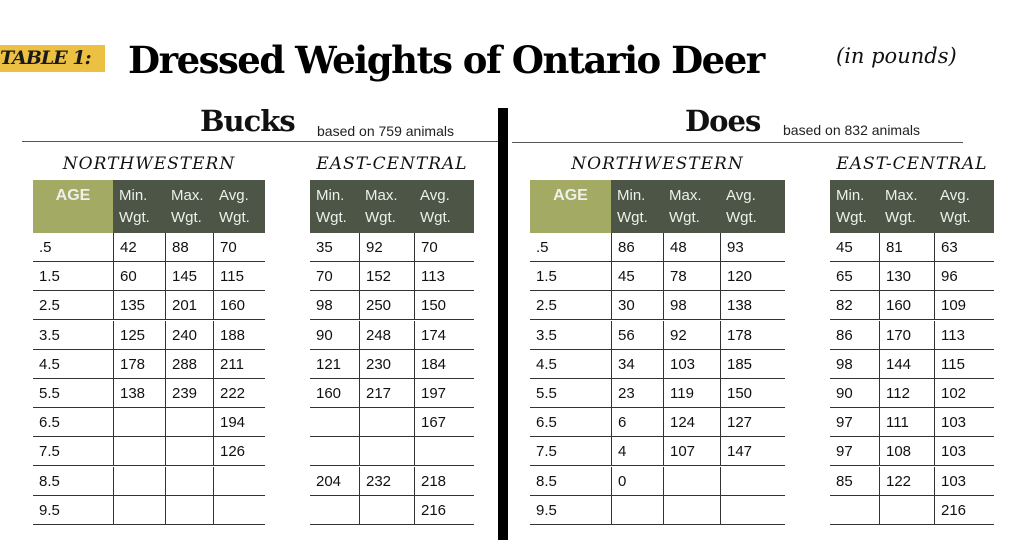 This screenshot has width=1024, height=553. I want to click on max-weight-cell: 108, so click(906, 452).